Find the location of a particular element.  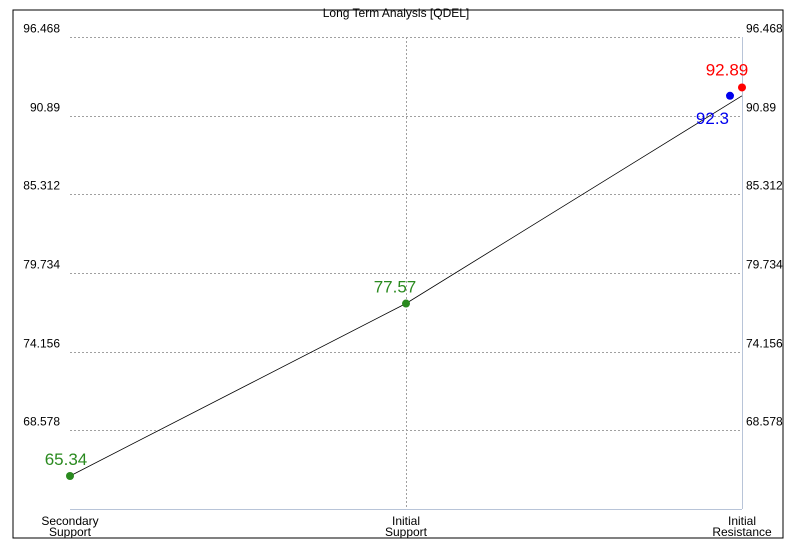

data-label: 65.34 is located at coordinates (66, 459).